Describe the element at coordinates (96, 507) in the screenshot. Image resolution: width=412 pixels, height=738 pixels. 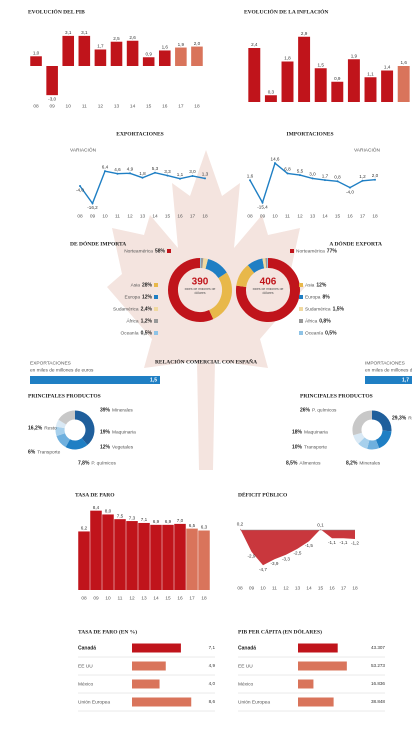
I see `value-label: 8,4` at that location.